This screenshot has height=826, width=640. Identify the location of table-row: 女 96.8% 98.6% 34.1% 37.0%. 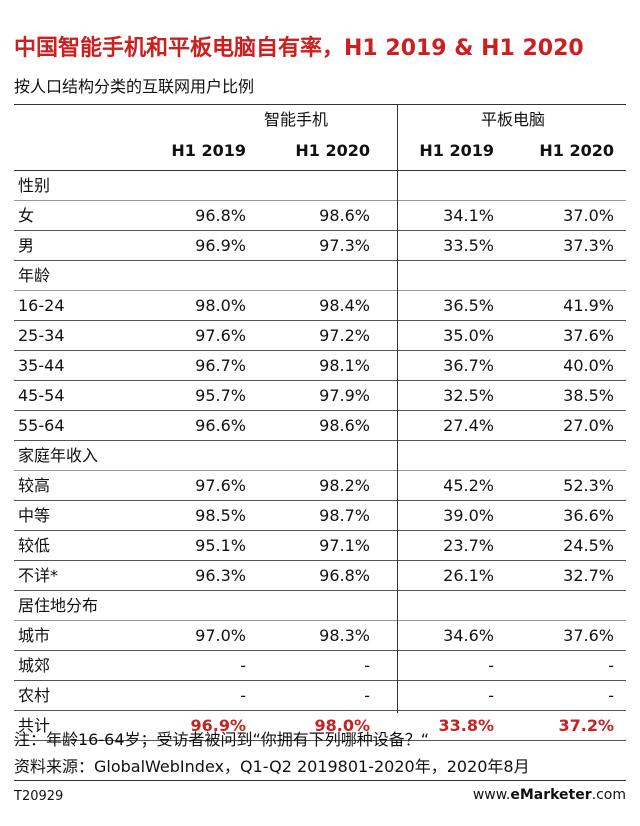
(320, 216).